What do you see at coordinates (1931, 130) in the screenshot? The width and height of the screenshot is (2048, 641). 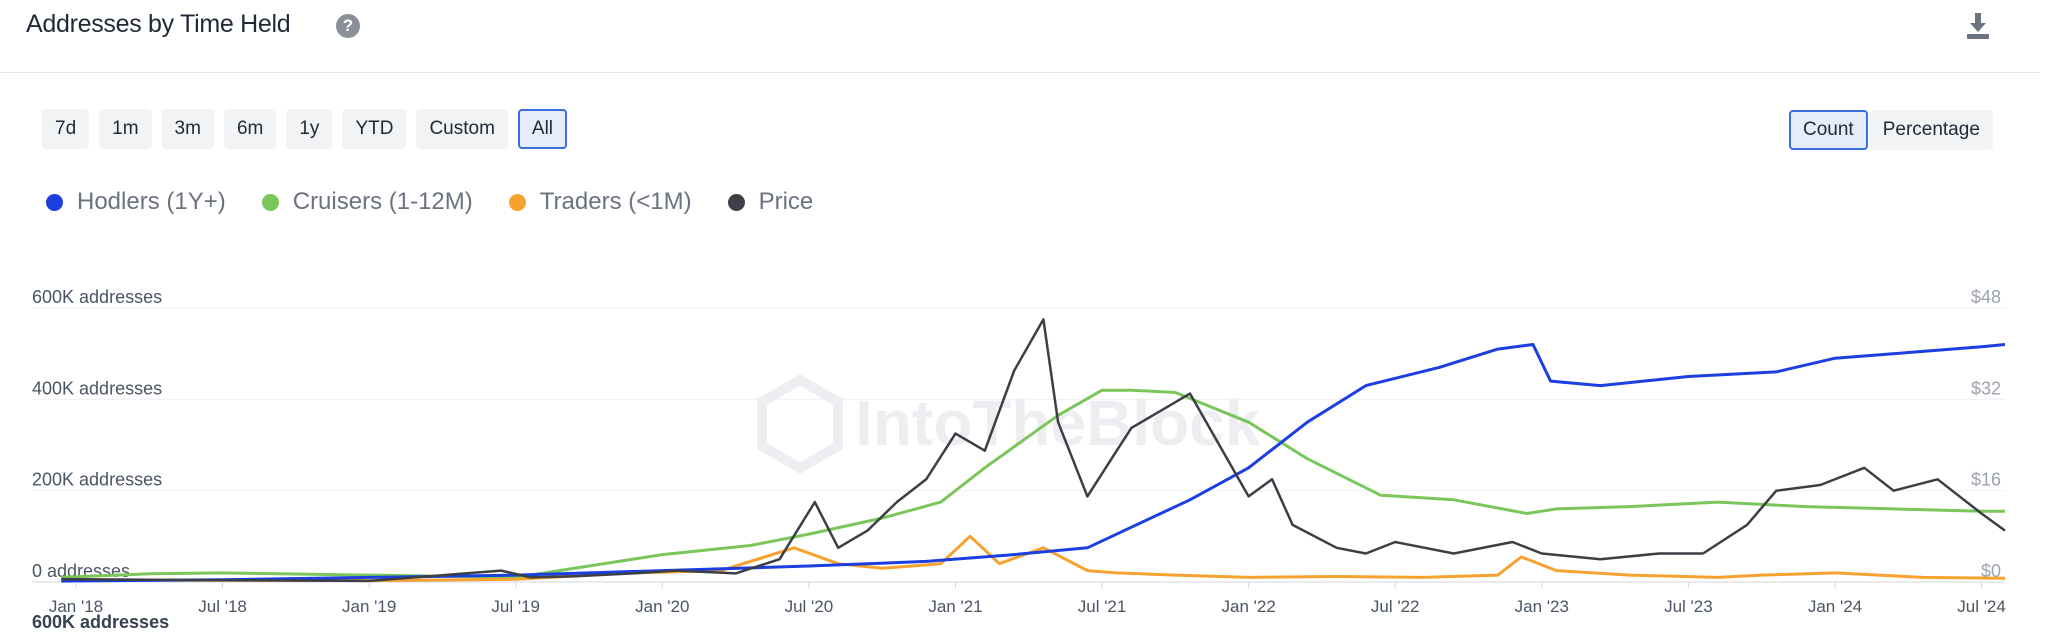 I see `mode-button-percentage: Percentage` at bounding box center [1931, 130].